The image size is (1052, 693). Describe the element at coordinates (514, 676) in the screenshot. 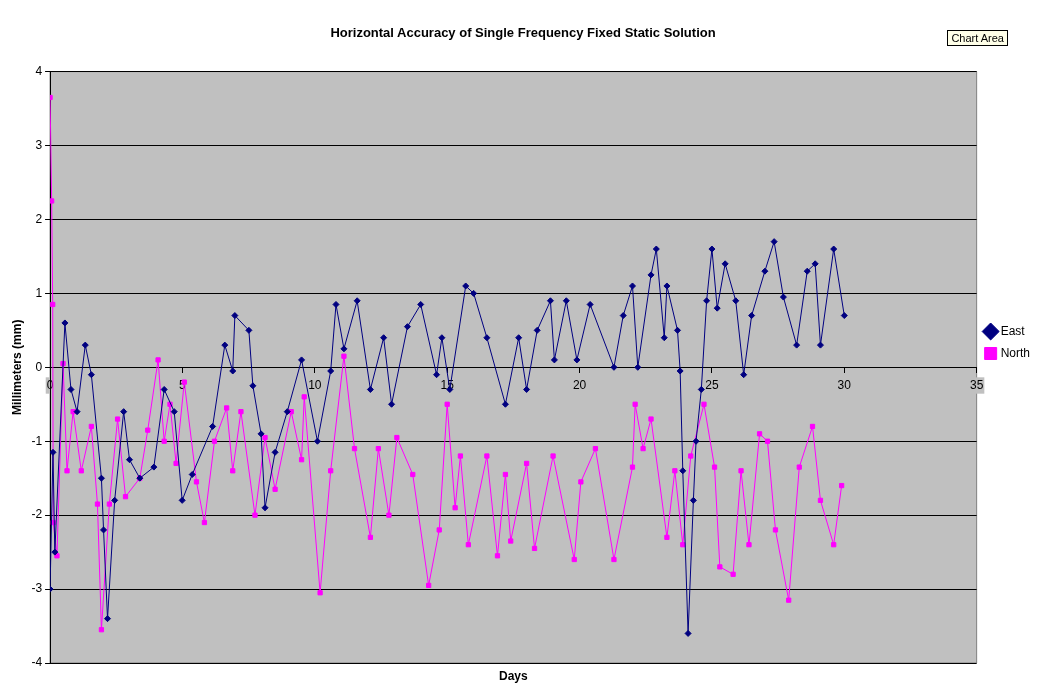

I see `x-axis-title: Days` at that location.